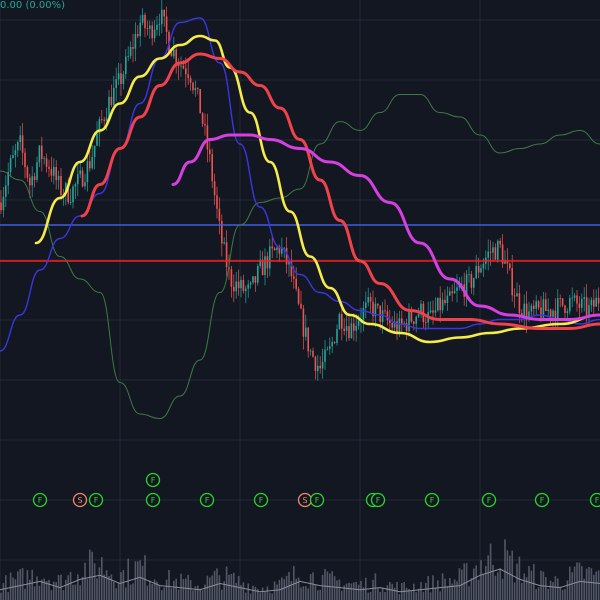  I want to click on event-markers: FSFFFFFSFFFFFFF, so click(316, 490).